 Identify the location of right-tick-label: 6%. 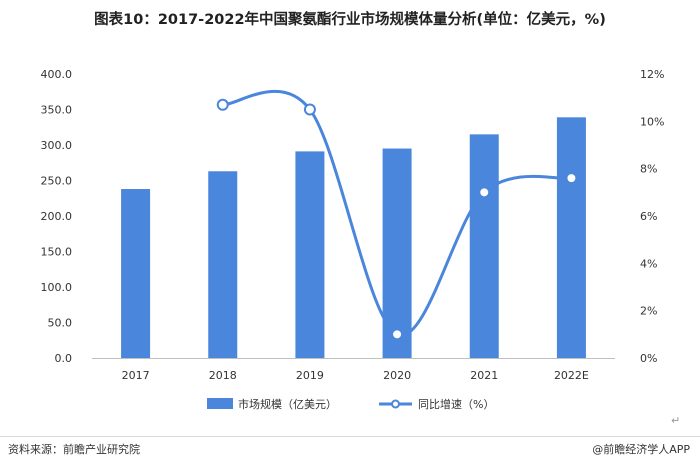
(648, 216).